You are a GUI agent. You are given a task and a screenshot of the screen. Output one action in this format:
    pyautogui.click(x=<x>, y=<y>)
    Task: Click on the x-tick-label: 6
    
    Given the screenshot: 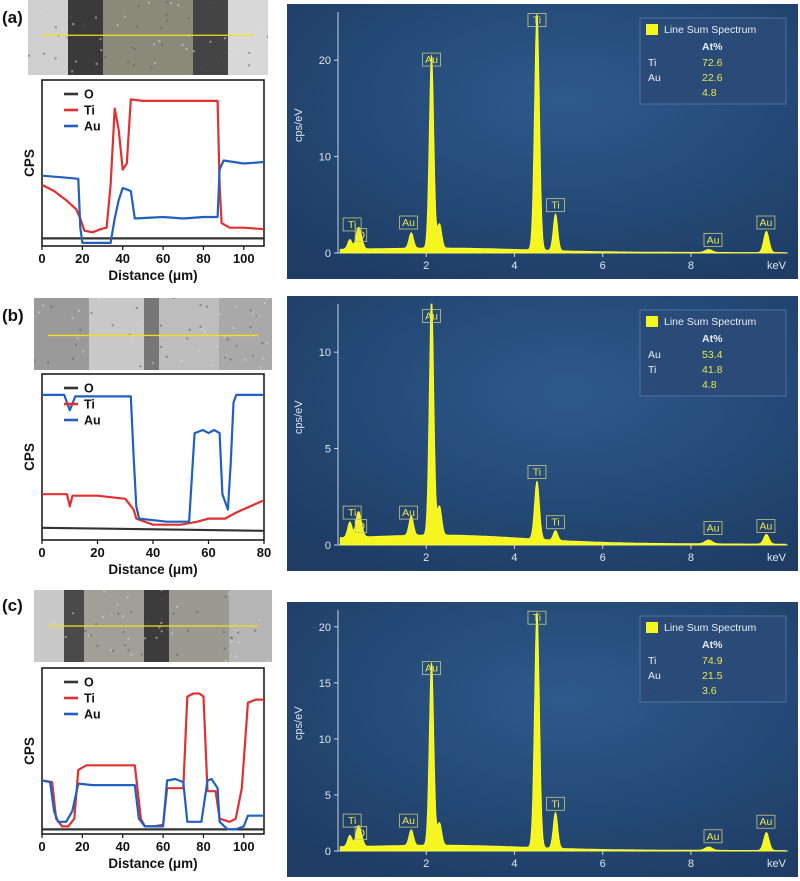 What is the action you would take?
    pyautogui.click(x=603, y=864)
    